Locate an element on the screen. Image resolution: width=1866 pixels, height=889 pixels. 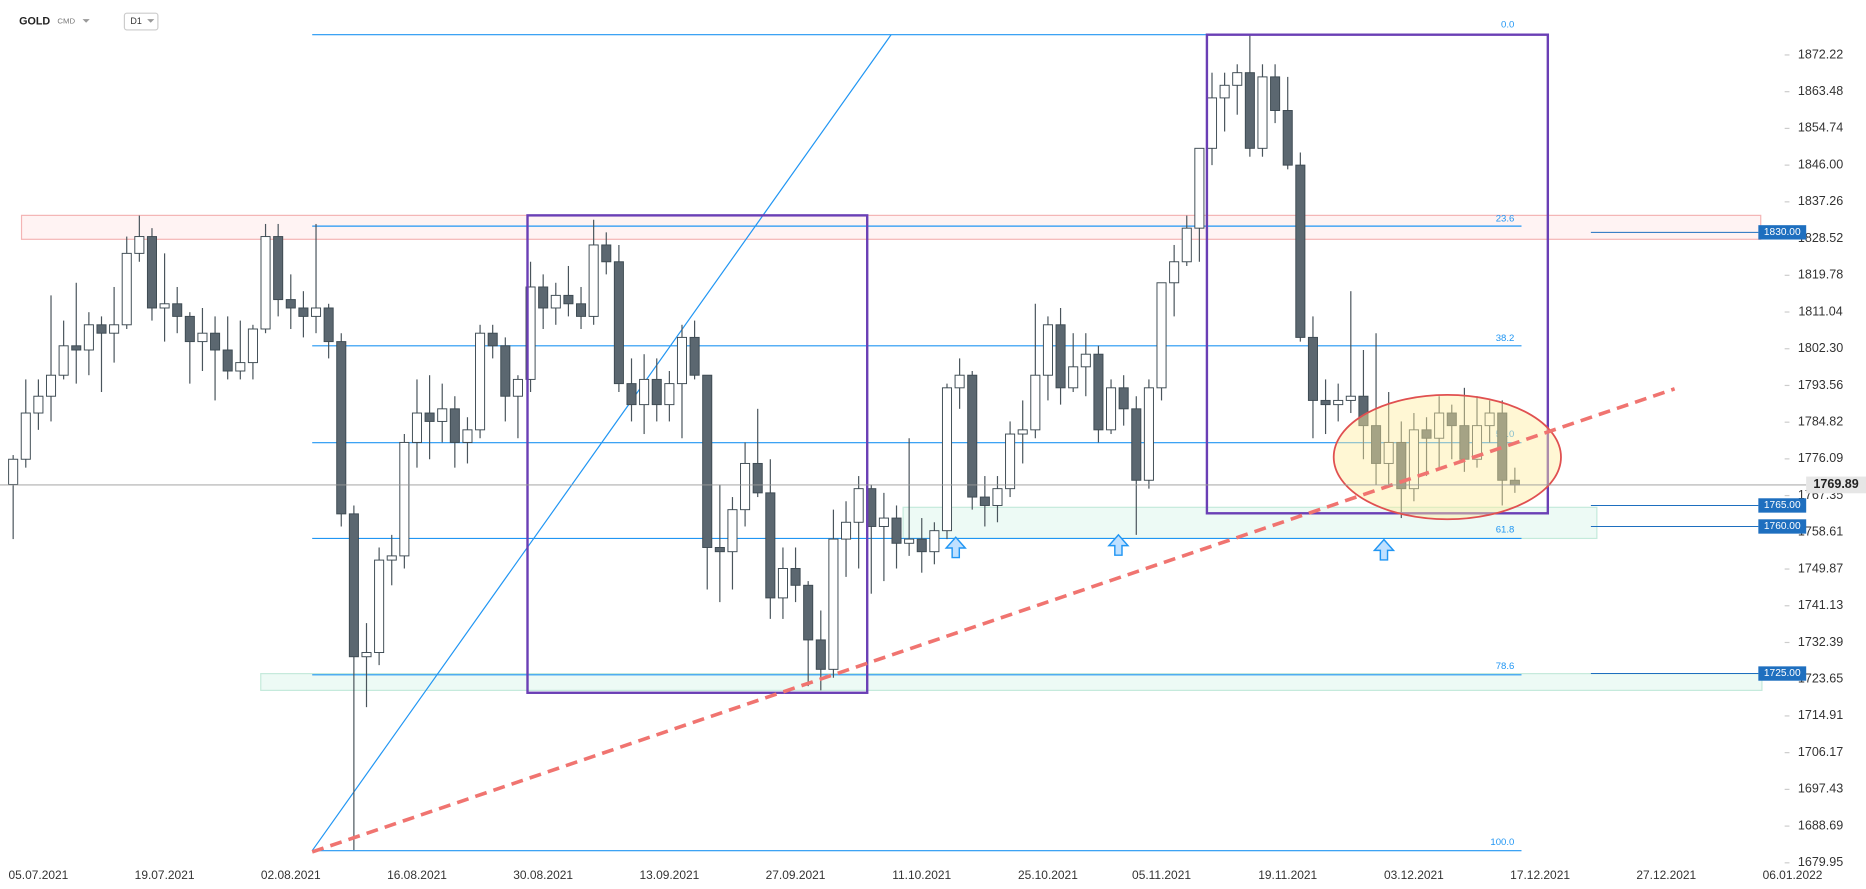
current-price-tag is located at coordinates (1836, 485).